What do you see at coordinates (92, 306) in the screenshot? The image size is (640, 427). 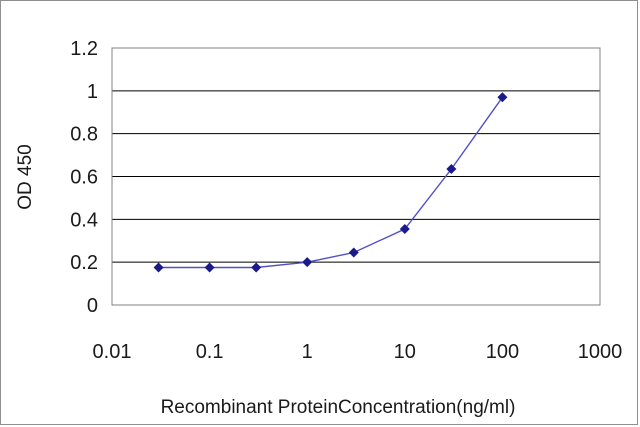 I see `y-tick-label: 0` at bounding box center [92, 306].